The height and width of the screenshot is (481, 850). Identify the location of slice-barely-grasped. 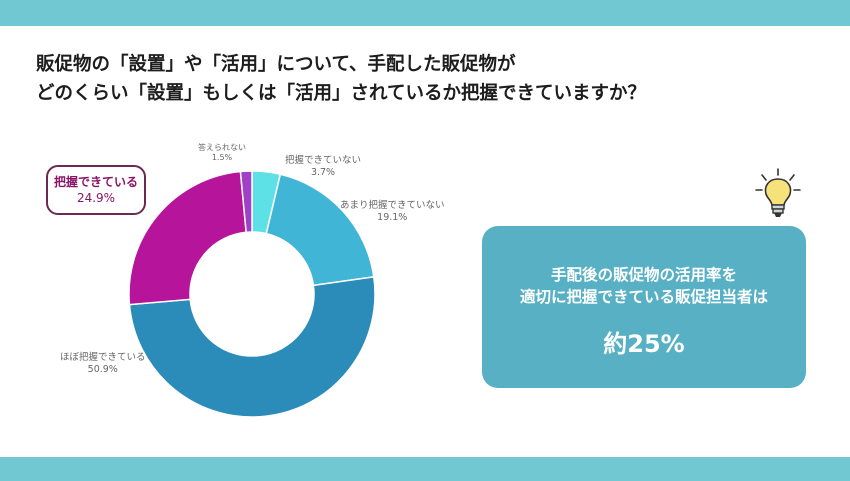
(320, 230).